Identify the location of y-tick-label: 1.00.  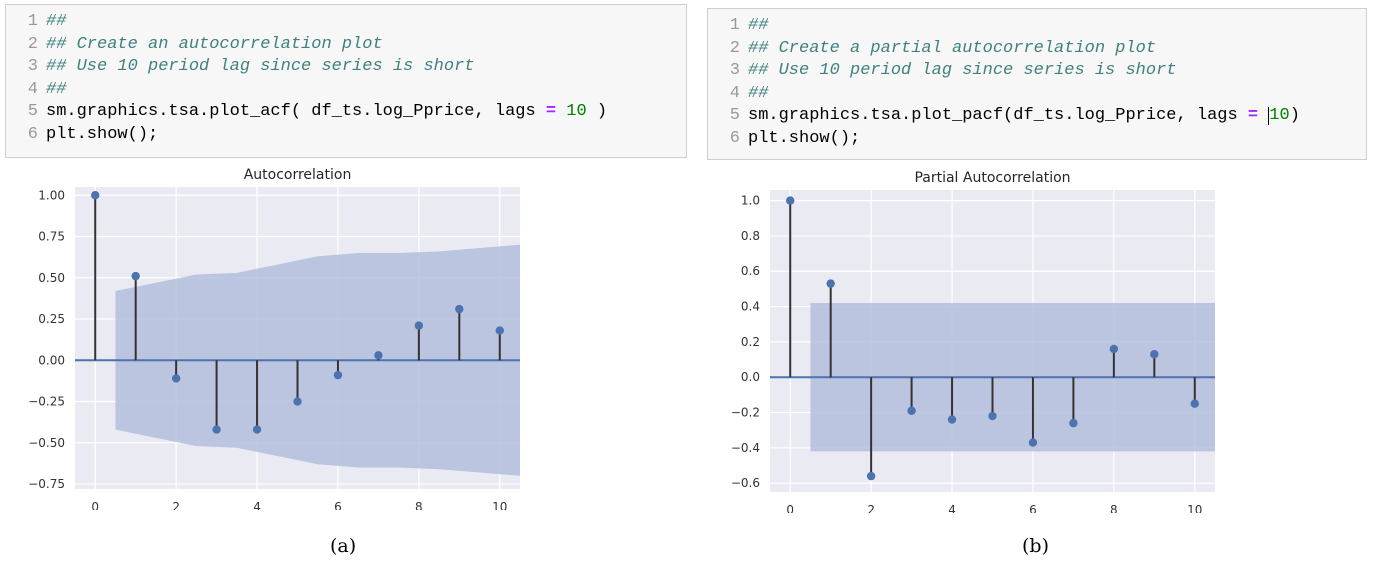
(51, 195).